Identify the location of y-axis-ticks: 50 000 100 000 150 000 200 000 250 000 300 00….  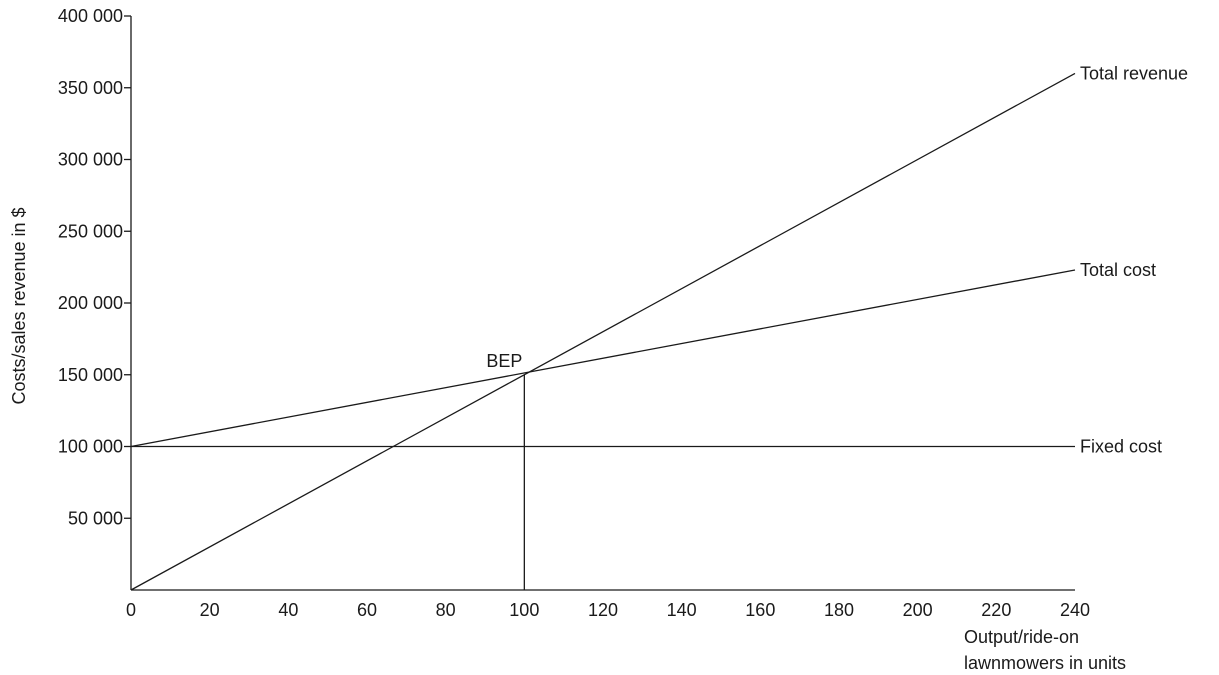
(94, 267).